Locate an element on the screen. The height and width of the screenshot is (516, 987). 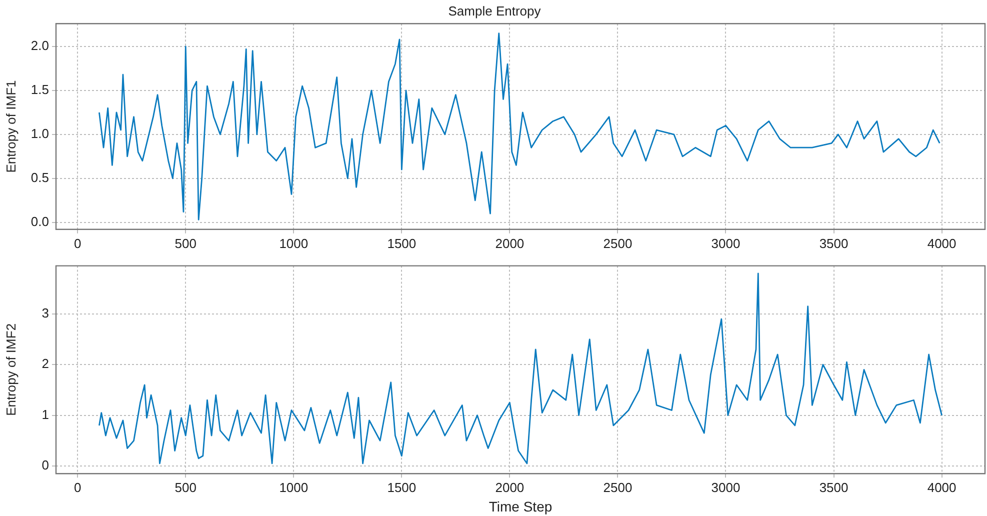
y-tick-label: 0.0 is located at coordinates (39, 221).